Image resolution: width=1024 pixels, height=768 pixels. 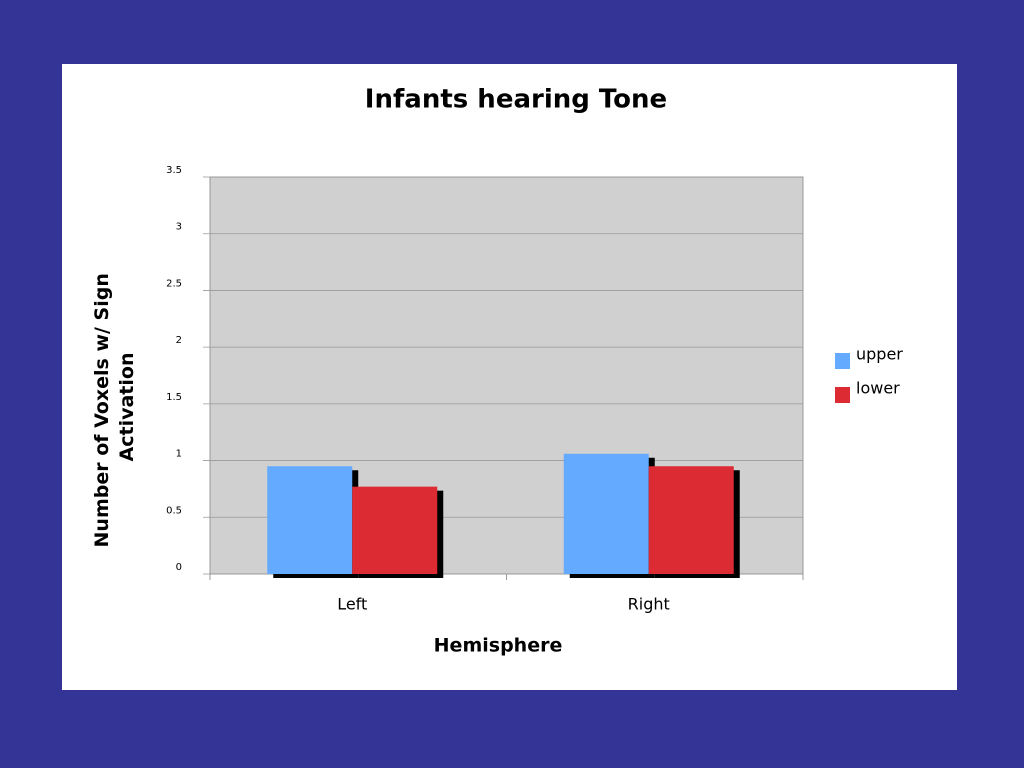 I want to click on legend-label: upper, so click(x=879, y=354).